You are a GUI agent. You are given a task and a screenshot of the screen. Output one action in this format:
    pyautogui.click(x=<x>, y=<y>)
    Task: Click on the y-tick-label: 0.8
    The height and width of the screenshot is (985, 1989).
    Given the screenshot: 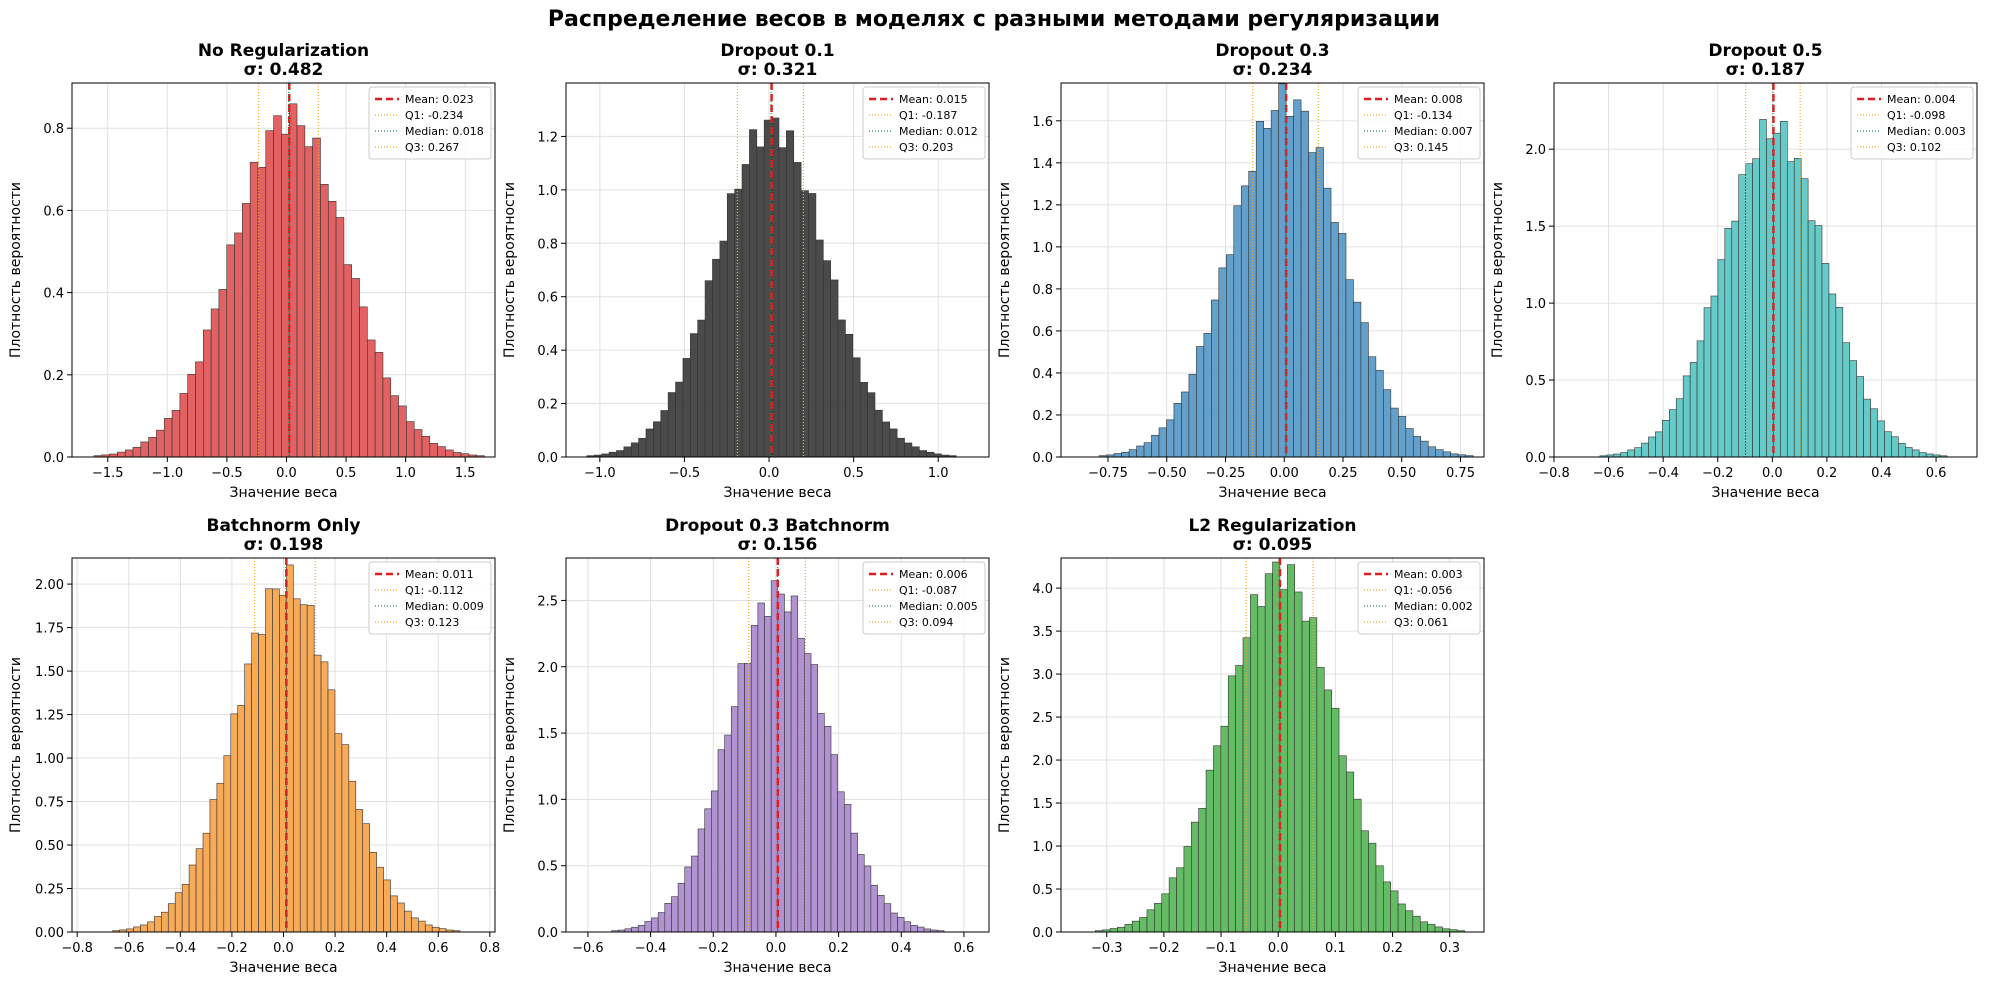 What is the action you would take?
    pyautogui.click(x=1042, y=290)
    